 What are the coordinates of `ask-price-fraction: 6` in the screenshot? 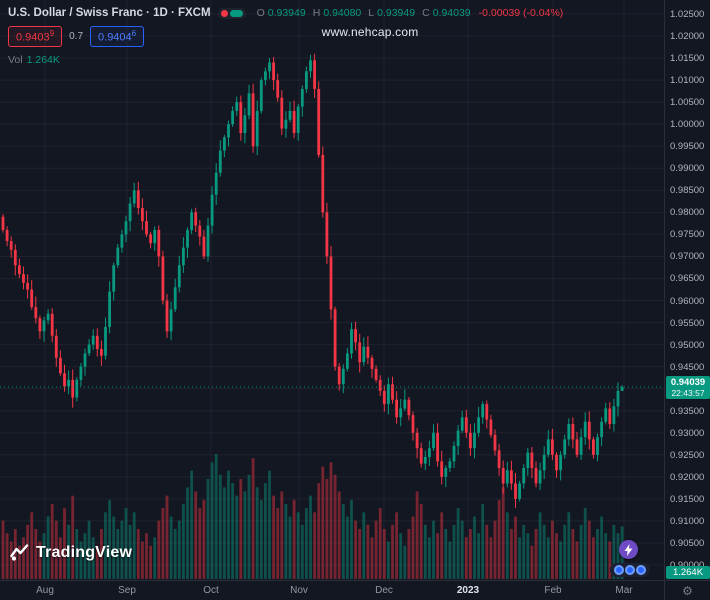 It's located at (134, 33).